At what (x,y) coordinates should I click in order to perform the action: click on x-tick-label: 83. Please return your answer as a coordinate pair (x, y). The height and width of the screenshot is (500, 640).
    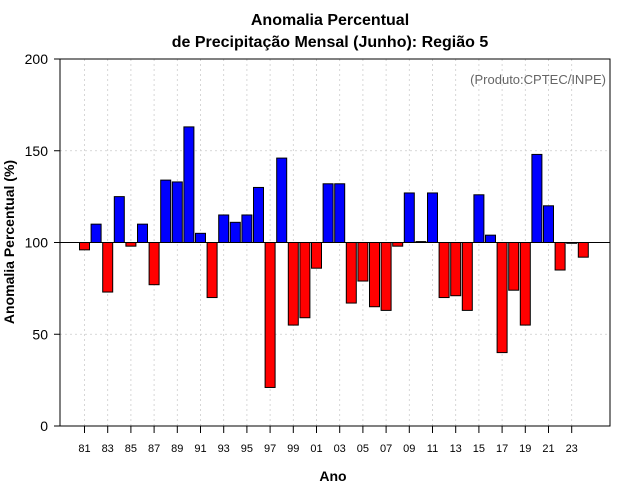
    Looking at the image, I should click on (108, 449).